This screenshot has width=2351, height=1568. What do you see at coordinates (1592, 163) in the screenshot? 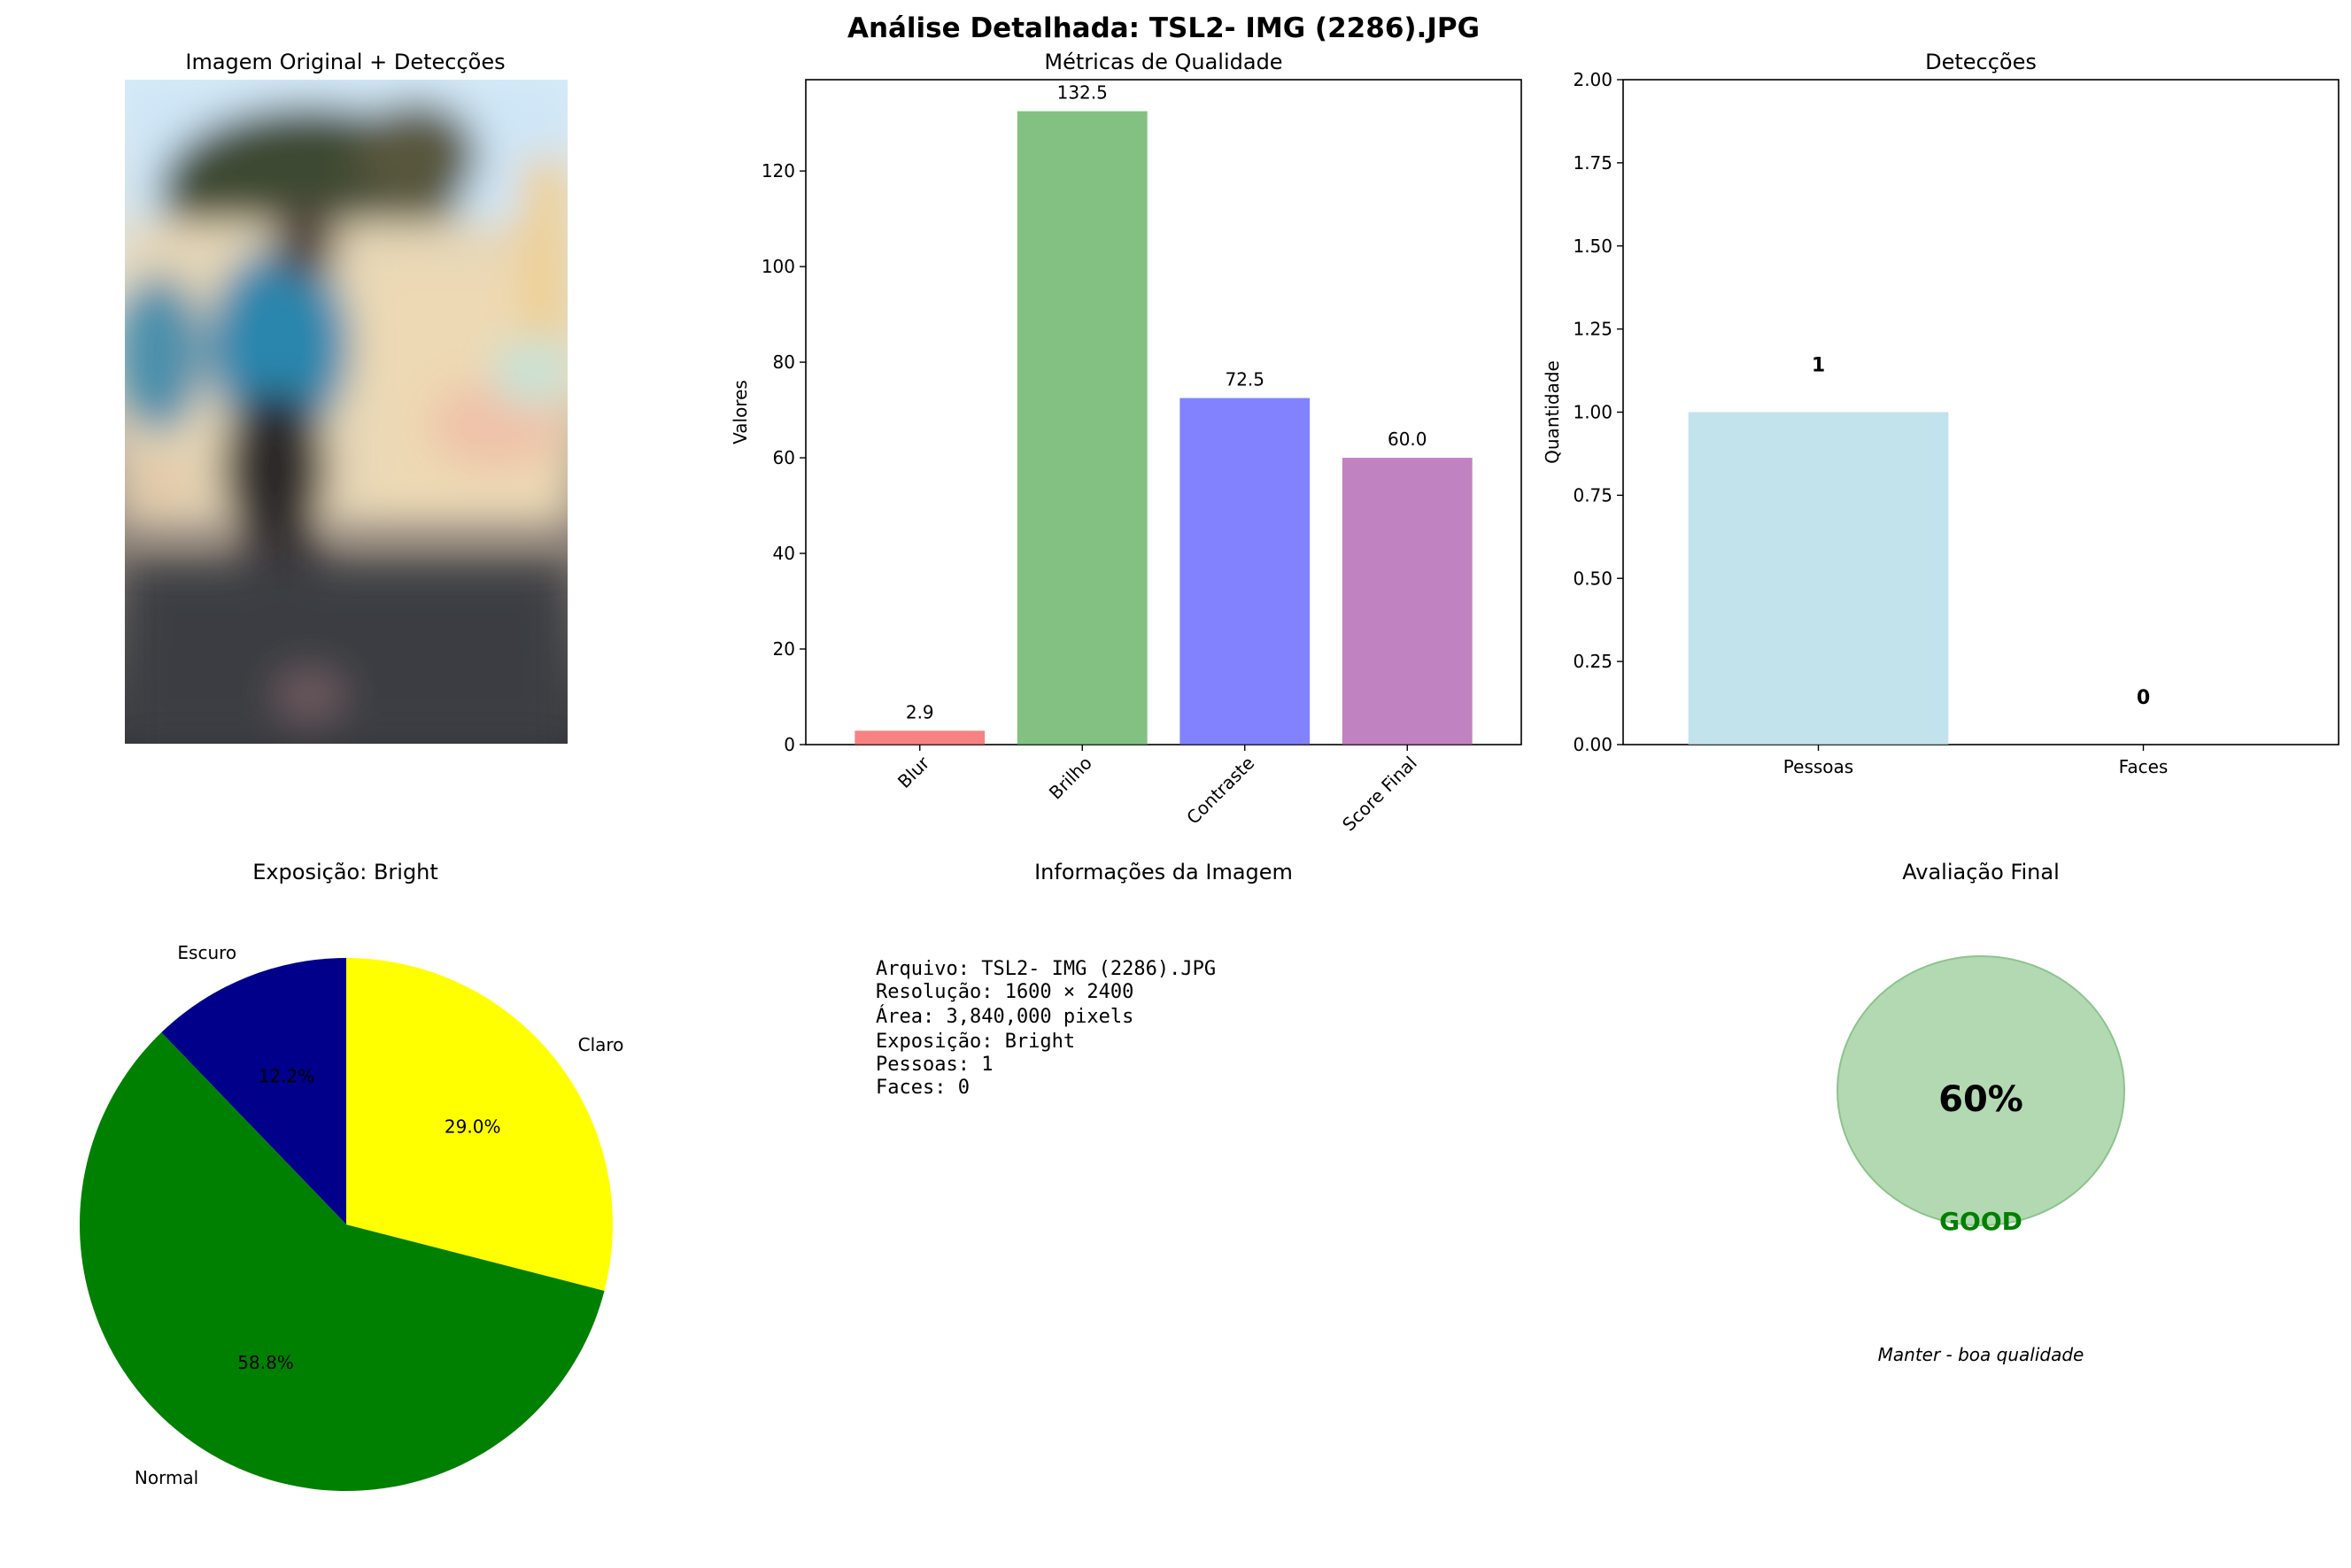
I see `y-tick-label: 1.75` at bounding box center [1592, 163].